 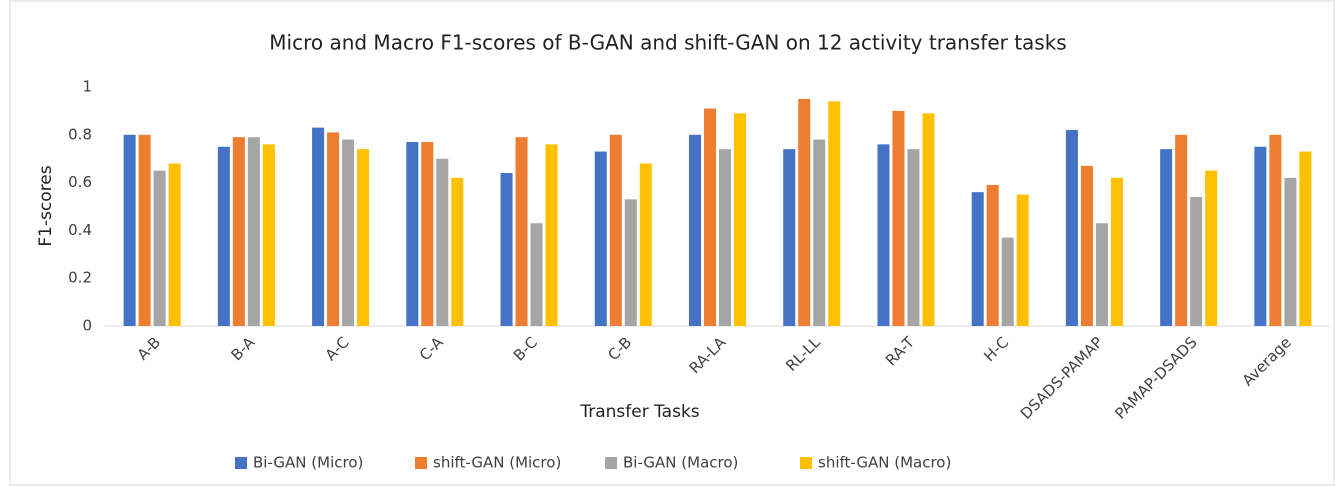 What do you see at coordinates (497, 463) in the screenshot?
I see `legend-label: shift-GAN (Micro)` at bounding box center [497, 463].